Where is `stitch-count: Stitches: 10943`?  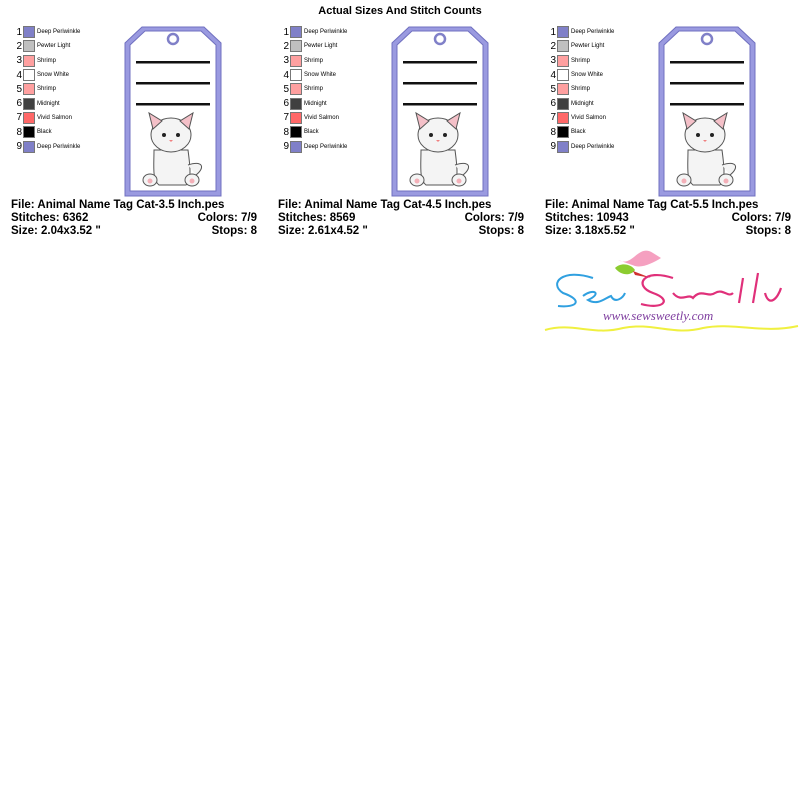 stitch-count: Stitches: 10943 is located at coordinates (587, 218).